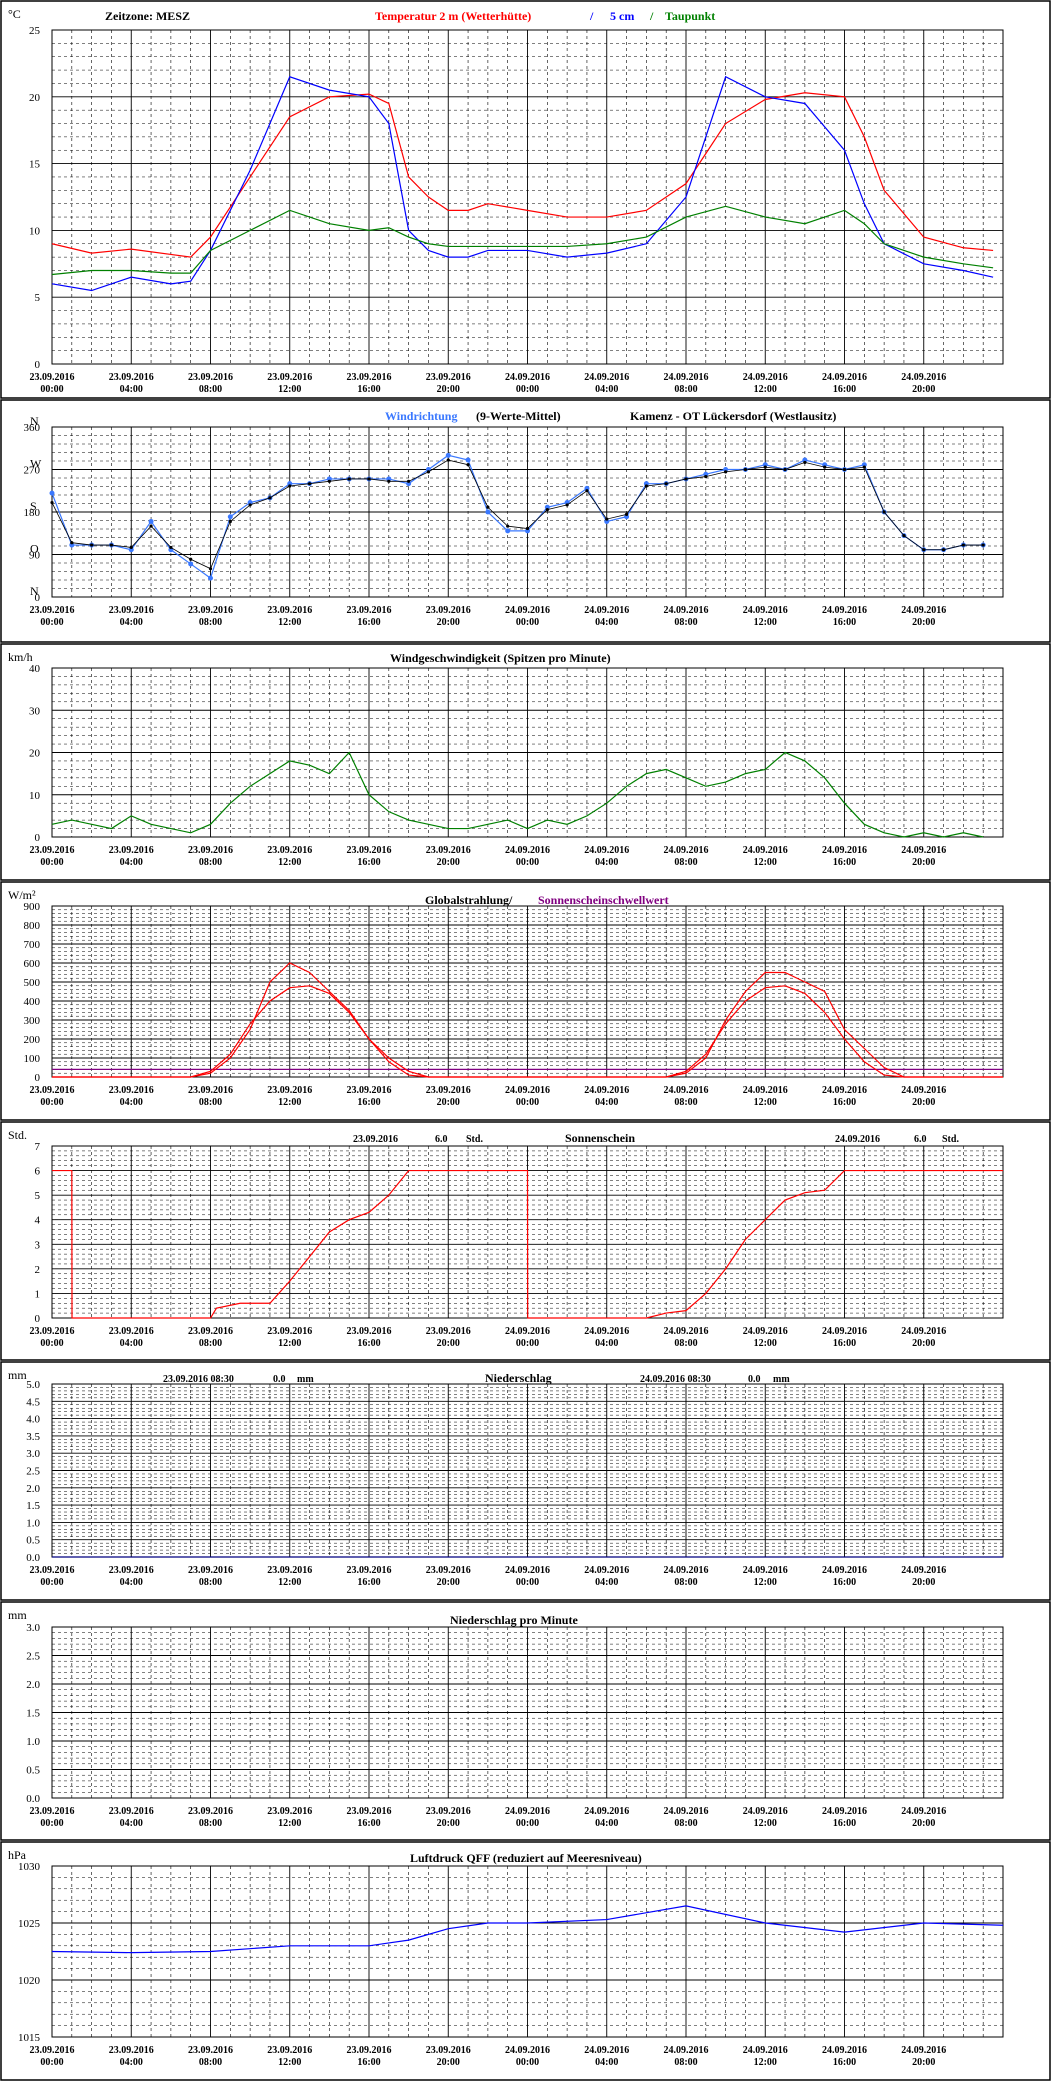  Describe the element at coordinates (421, 416) in the screenshot. I see `chart-title-part: Windrichtung` at that location.